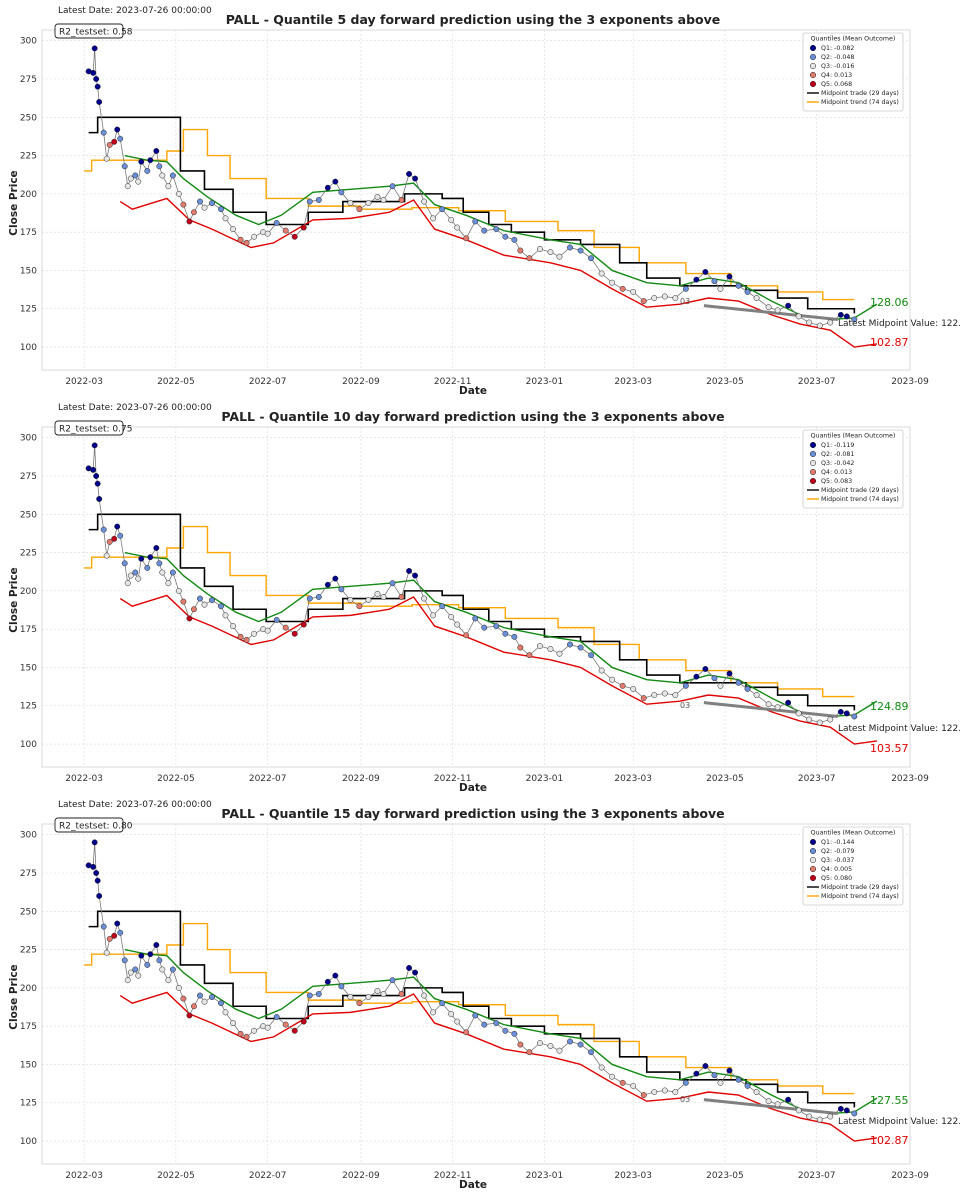 The image size is (960, 1200). What do you see at coordinates (889, 1140) in the screenshot?
I see `lower-prediction-label: 102.87` at bounding box center [889, 1140].